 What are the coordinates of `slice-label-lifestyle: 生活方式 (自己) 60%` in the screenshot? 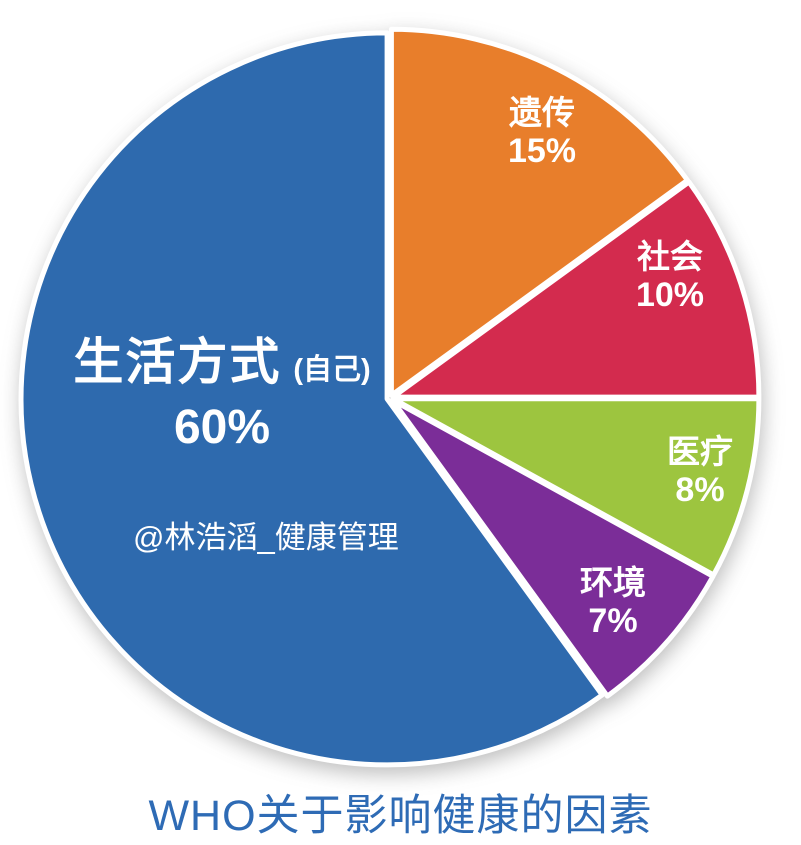 It's located at (221, 388).